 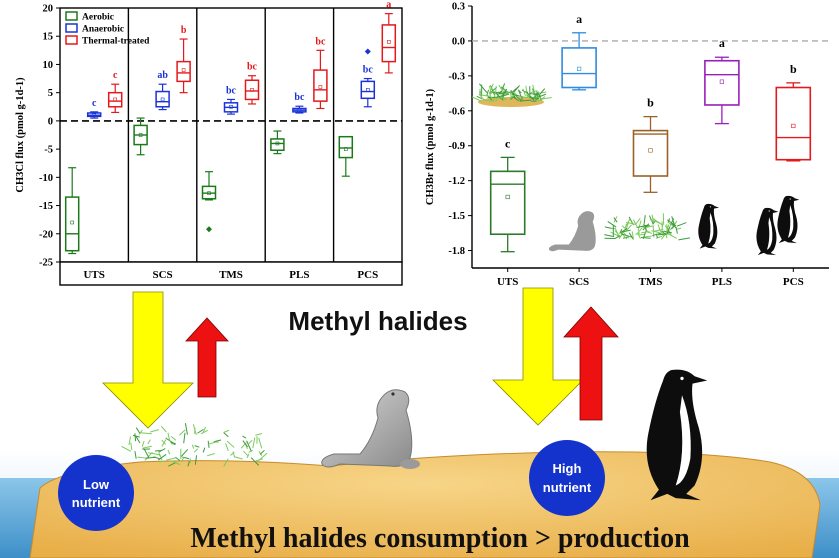 I want to click on methyl-halides-title: Methyl halides, so click(x=377, y=321).